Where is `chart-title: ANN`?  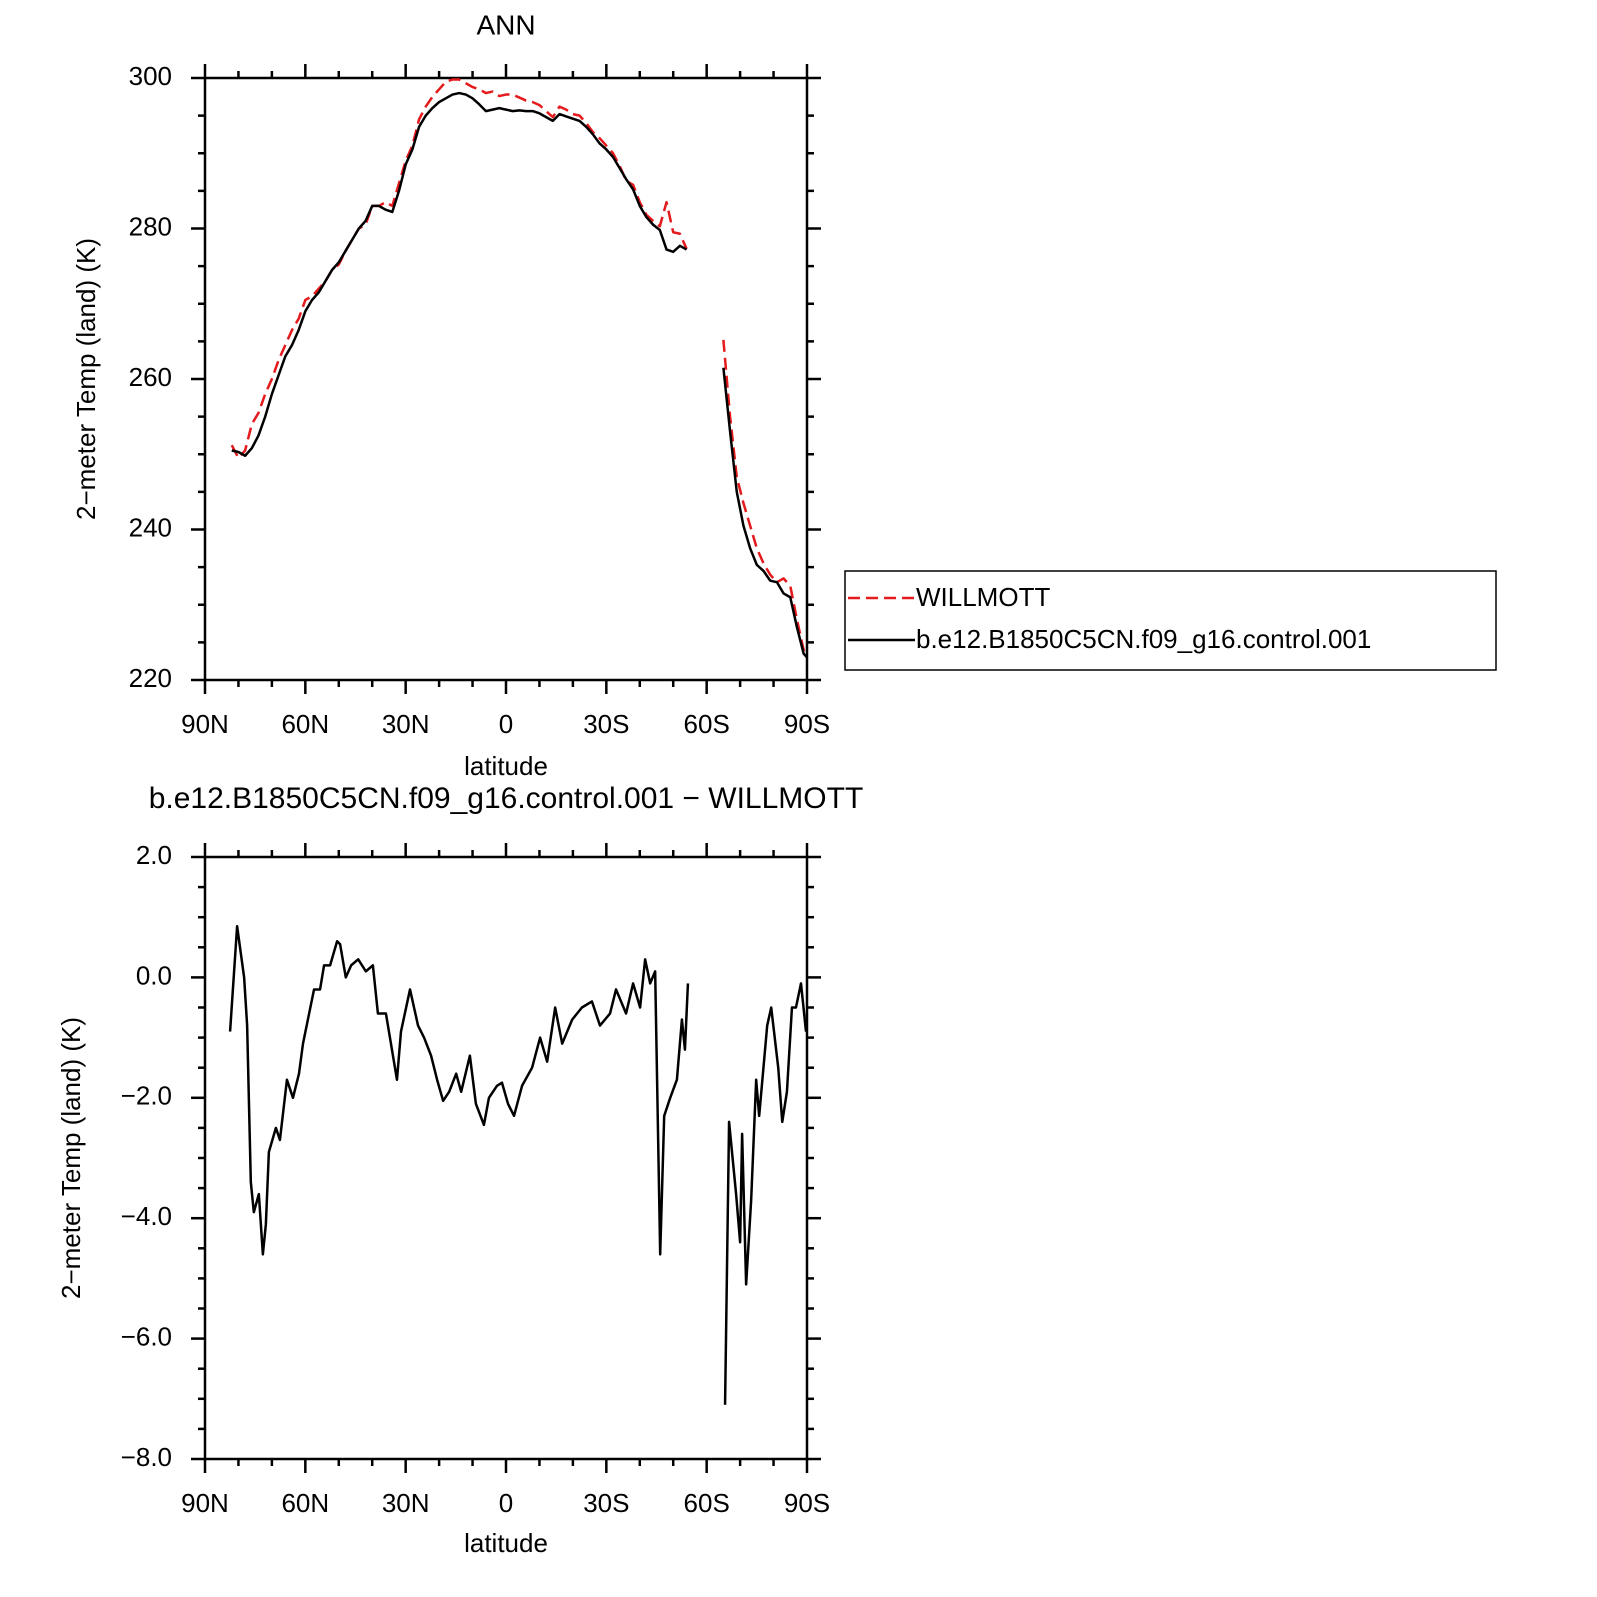
chart-title: ANN is located at coordinates (505, 24).